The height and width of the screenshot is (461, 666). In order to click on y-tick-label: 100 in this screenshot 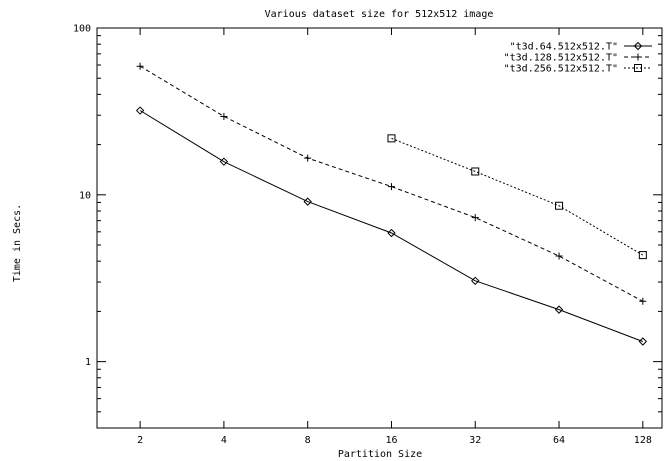, I will do `click(82, 29)`.